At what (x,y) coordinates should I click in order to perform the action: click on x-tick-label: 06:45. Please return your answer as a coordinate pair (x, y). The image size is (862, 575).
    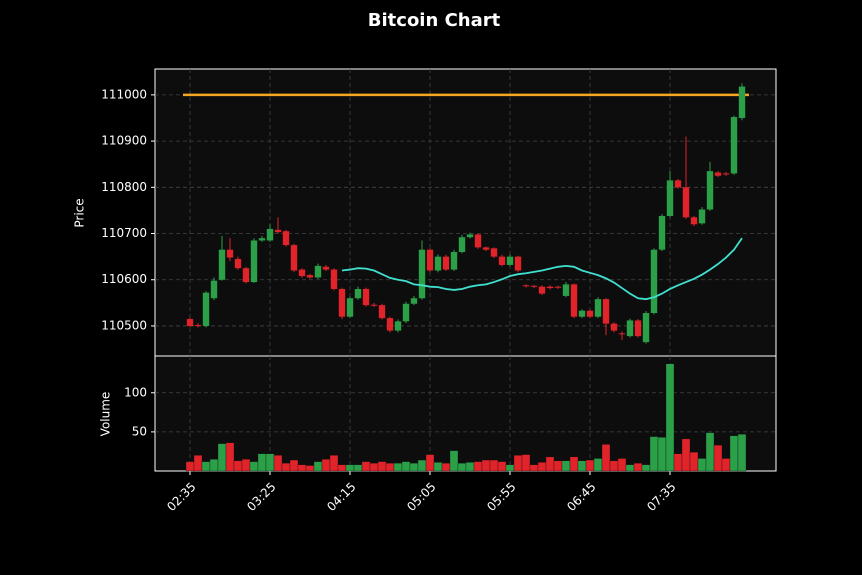
    Looking at the image, I should click on (581, 497).